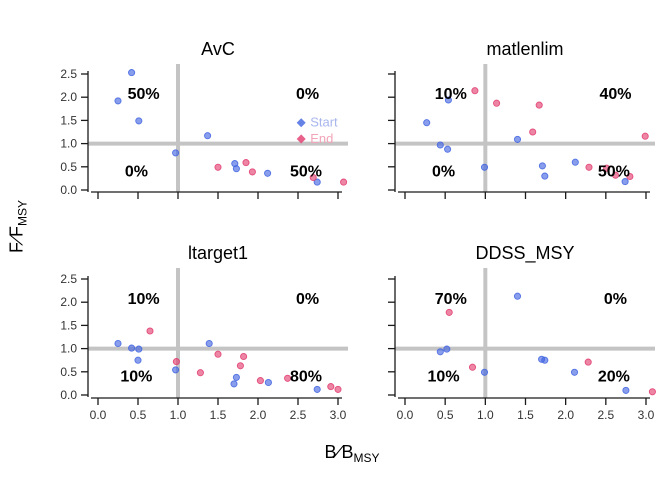  Describe the element at coordinates (339, 452) in the screenshot. I see `x-axis-label-slash: ∕` at that location.